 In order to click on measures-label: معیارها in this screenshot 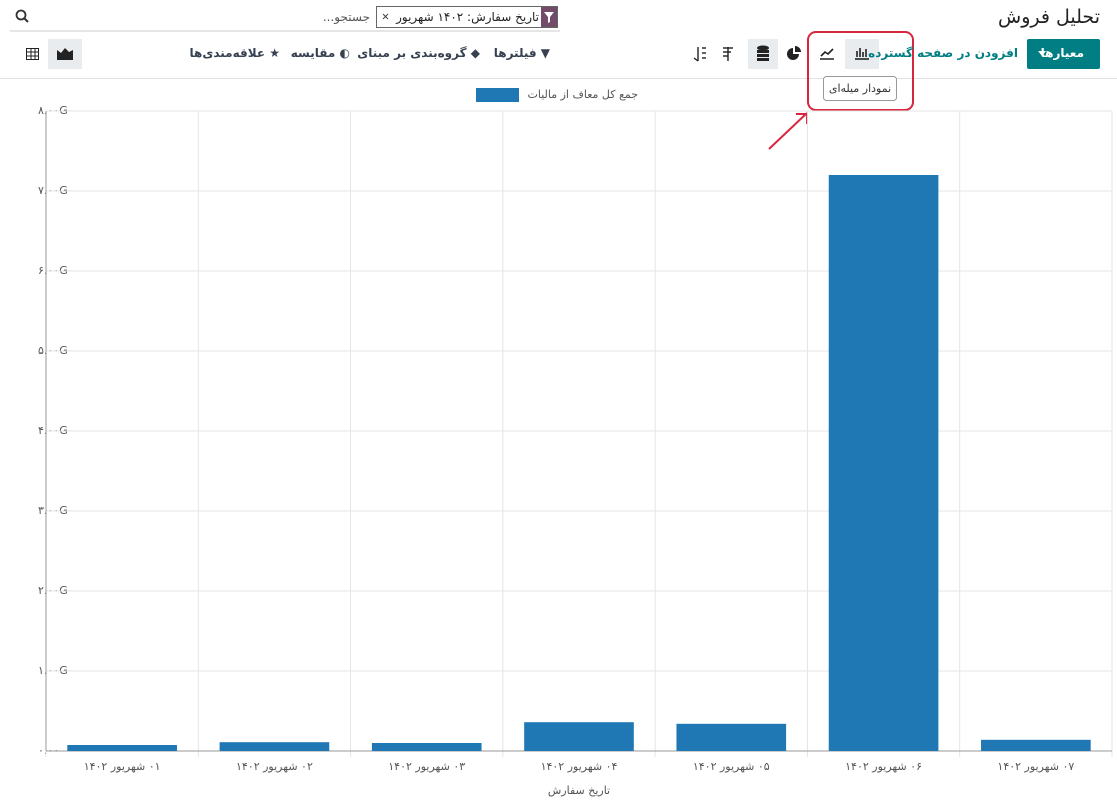, I will do `click(1062, 53)`.